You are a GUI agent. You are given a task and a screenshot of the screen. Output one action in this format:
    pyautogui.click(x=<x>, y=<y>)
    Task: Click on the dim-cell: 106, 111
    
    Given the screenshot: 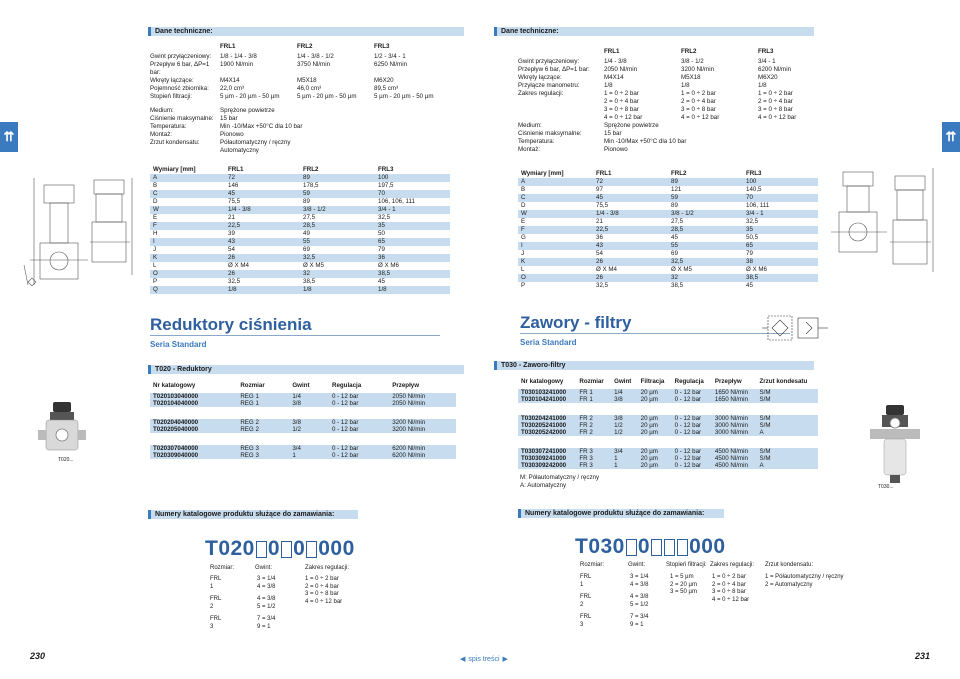 What is the action you would take?
    pyautogui.click(x=780, y=206)
    